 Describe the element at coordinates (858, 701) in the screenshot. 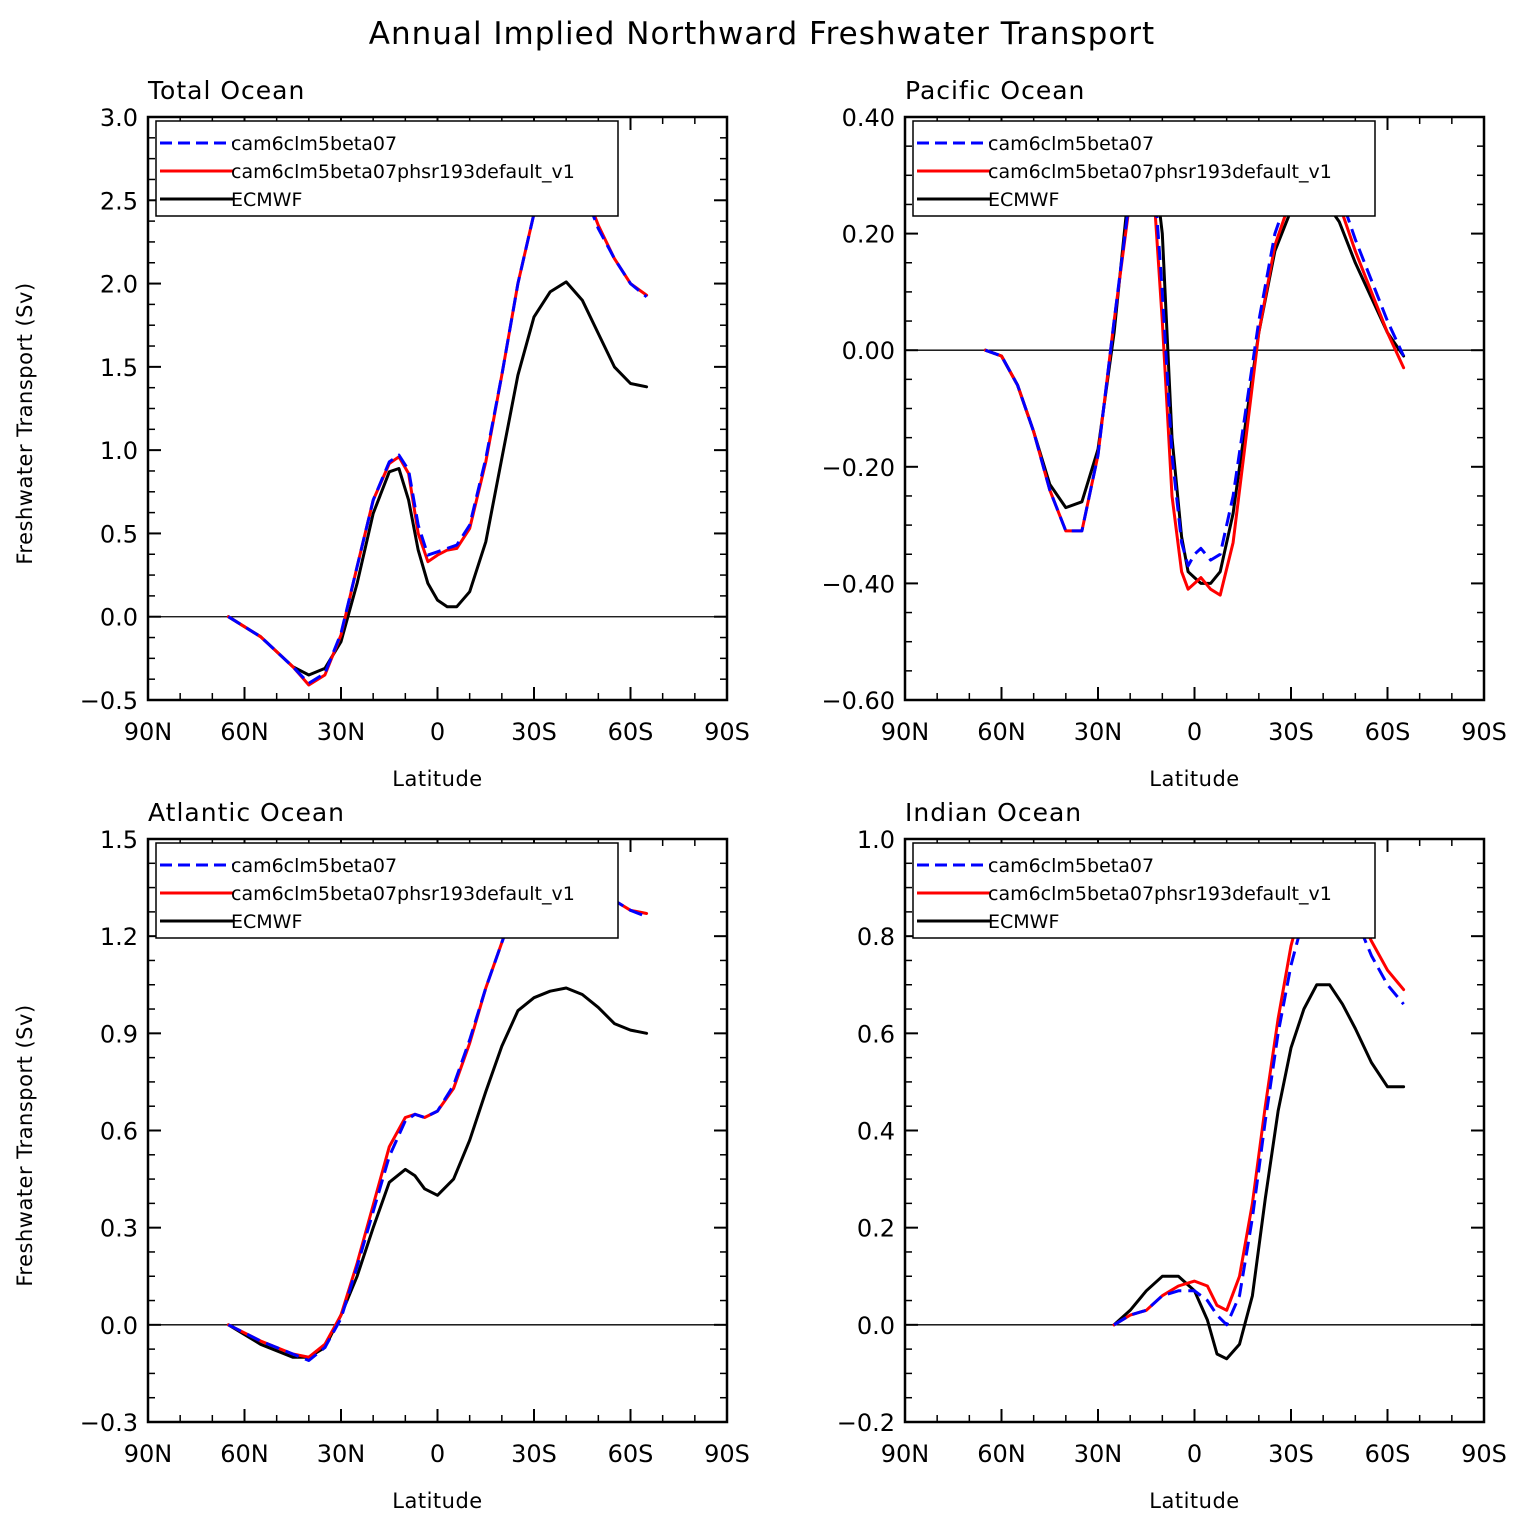

I see `y-tick-label: −0.60` at that location.